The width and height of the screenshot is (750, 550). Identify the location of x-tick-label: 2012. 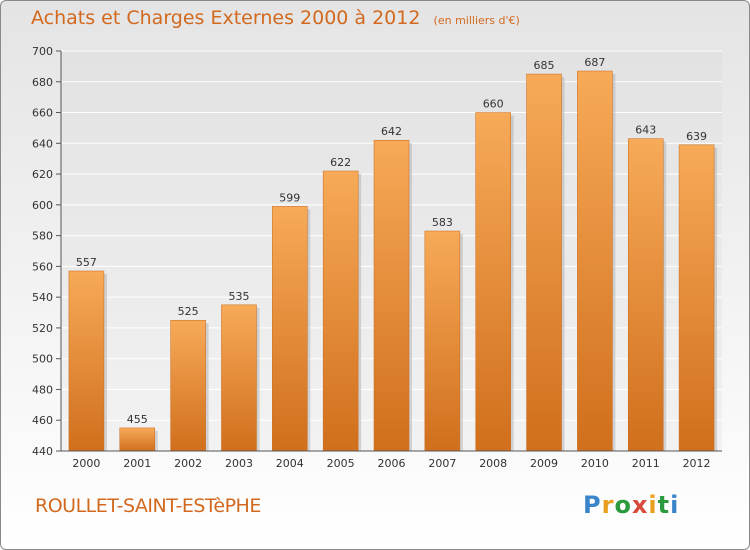
(697, 463).